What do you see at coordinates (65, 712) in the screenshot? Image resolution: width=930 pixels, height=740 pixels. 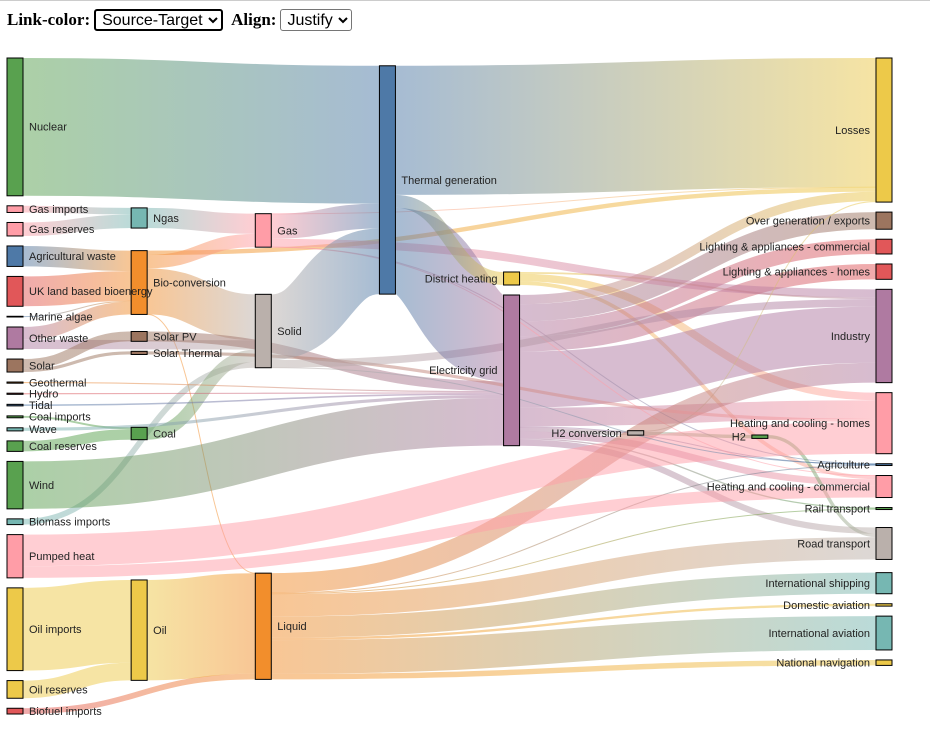 I see `node-label: Biofuel imports` at bounding box center [65, 712].